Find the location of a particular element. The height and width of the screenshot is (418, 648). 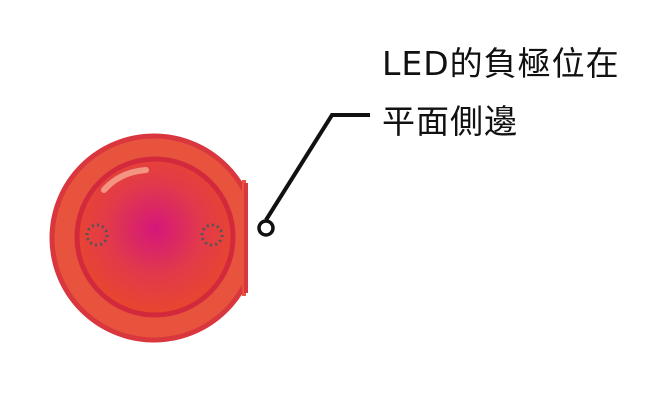

leader-line is located at coordinates (317, 167).